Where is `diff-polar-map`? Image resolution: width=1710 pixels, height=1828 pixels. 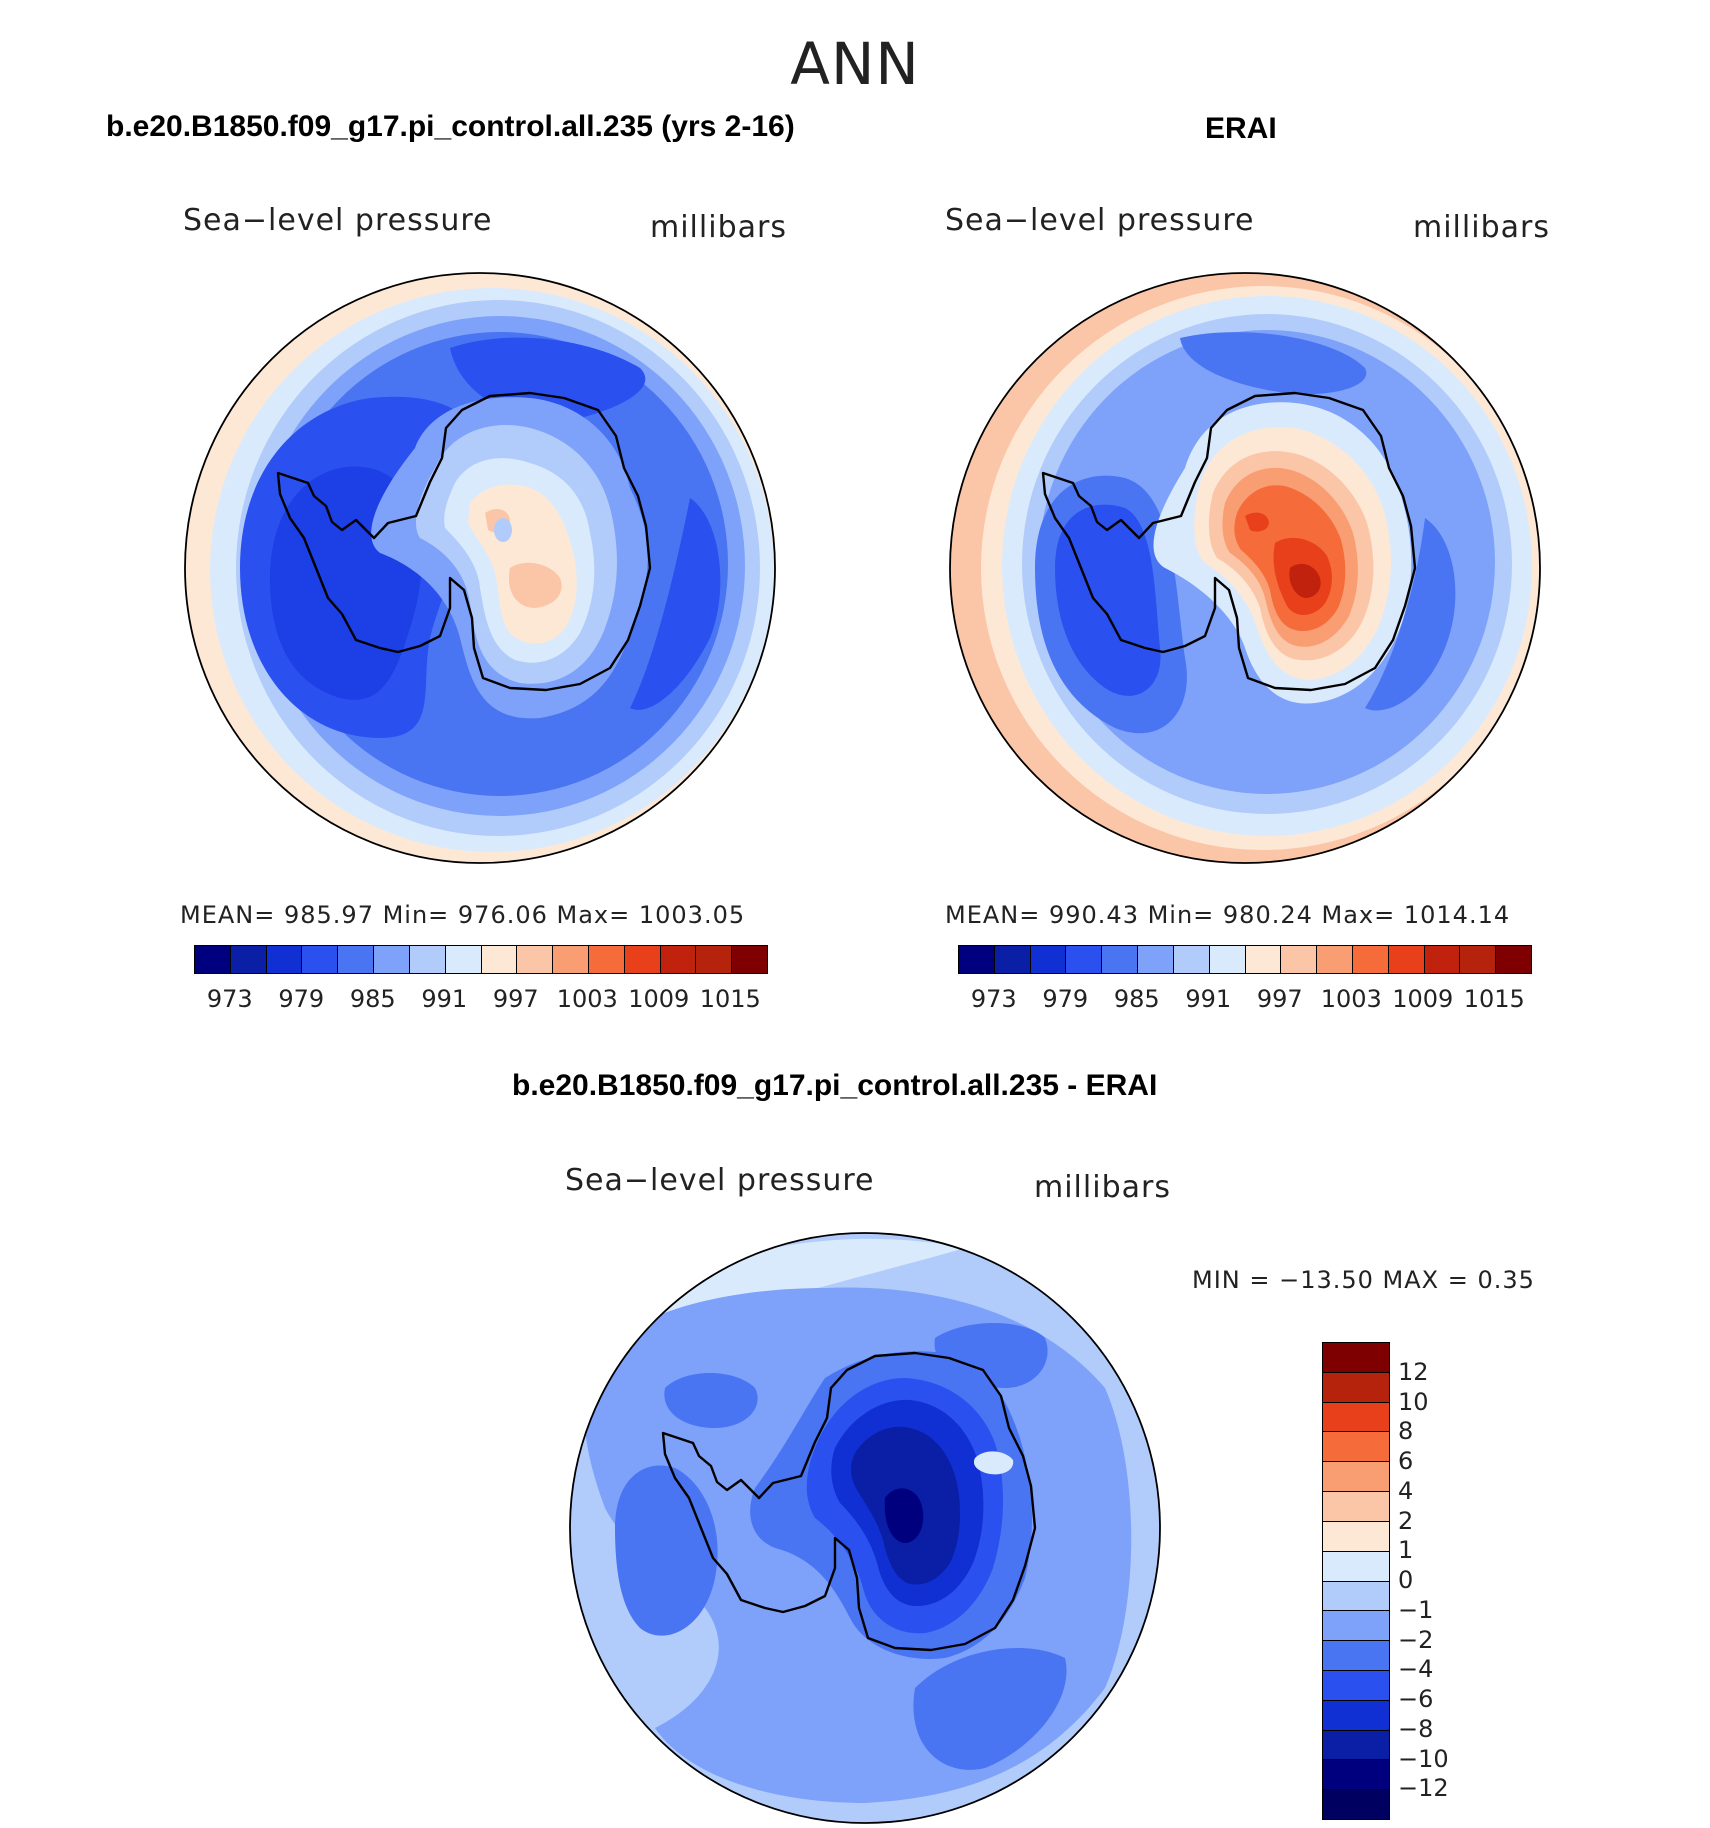 diff-polar-map is located at coordinates (865, 1528).